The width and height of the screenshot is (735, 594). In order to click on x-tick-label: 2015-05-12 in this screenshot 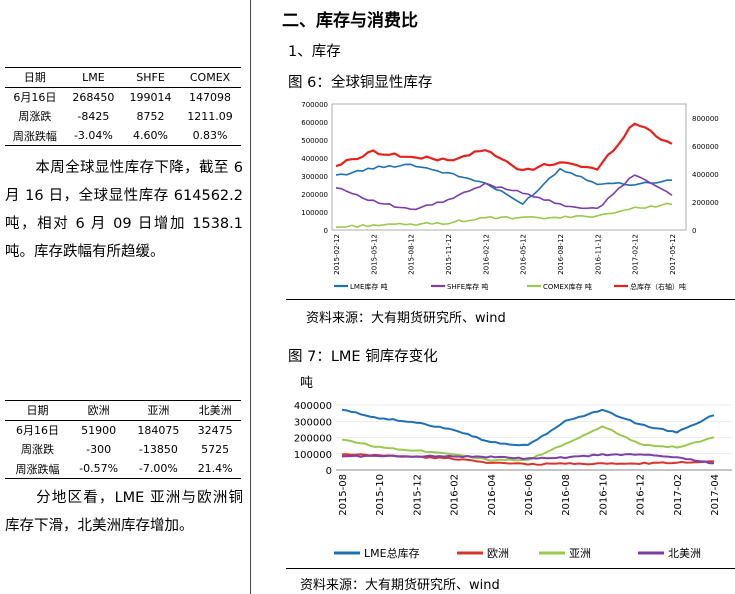, I will do `click(374, 254)`.